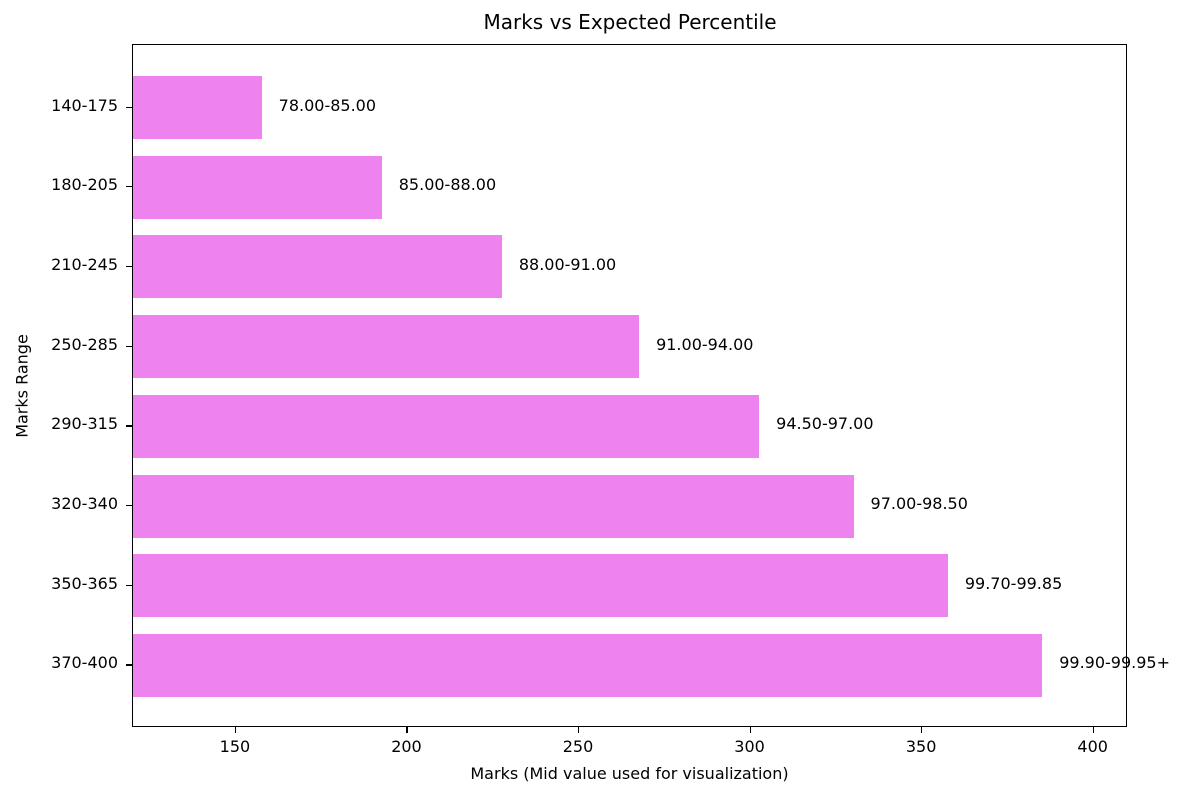  What do you see at coordinates (578, 746) in the screenshot?
I see `x-tick-label: 250` at bounding box center [578, 746].